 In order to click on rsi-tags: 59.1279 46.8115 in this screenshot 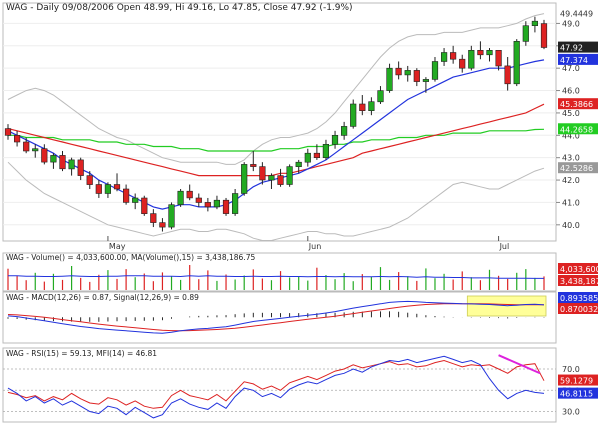, I will do `click(578, 386)`.